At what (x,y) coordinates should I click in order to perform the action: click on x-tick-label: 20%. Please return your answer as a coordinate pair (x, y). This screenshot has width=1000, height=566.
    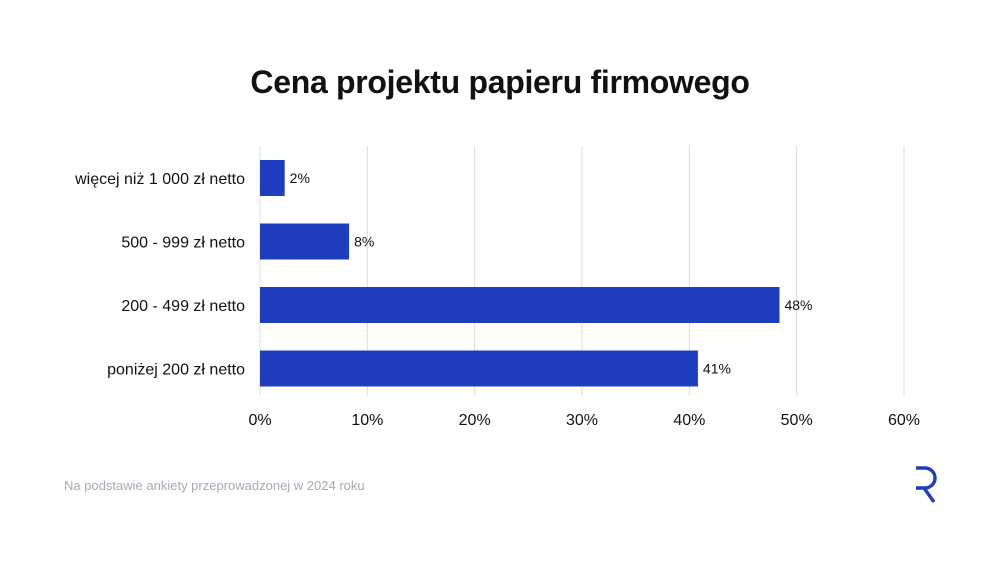
    Looking at the image, I should click on (475, 420).